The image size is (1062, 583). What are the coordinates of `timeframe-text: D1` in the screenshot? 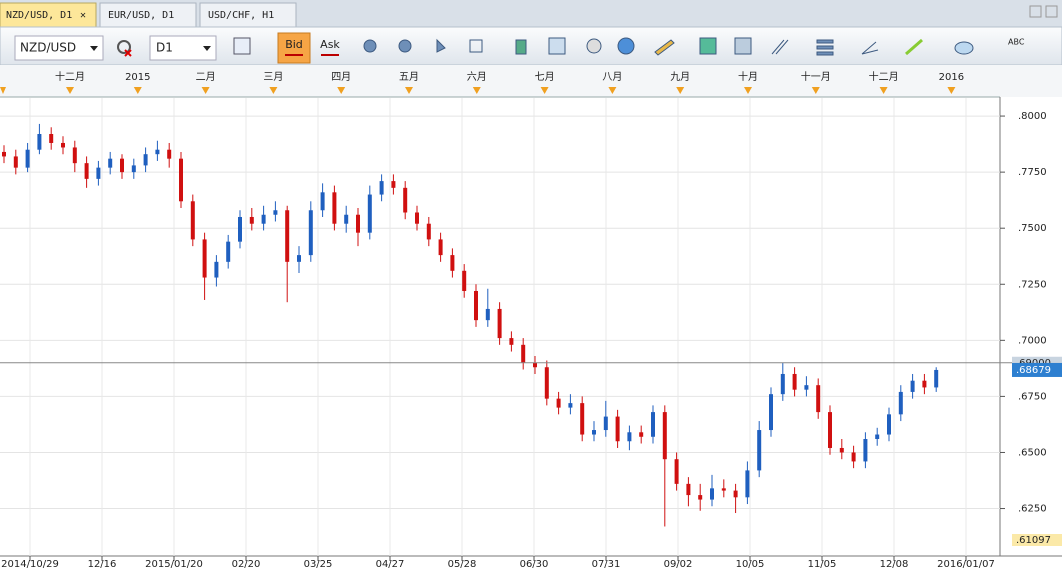 It's located at (164, 48).